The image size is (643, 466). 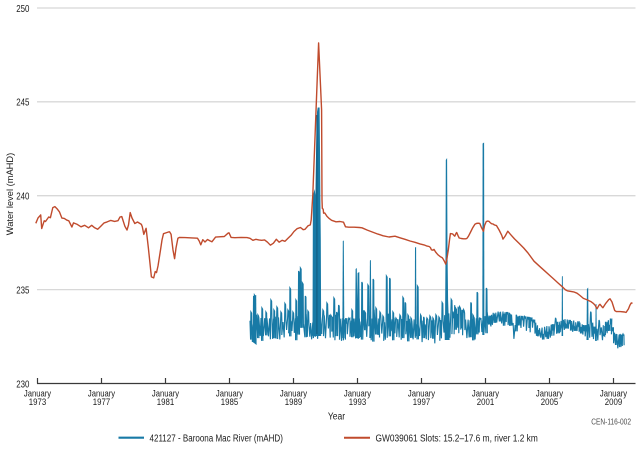 I want to click on svg-text: 1989, so click(x=293, y=402).